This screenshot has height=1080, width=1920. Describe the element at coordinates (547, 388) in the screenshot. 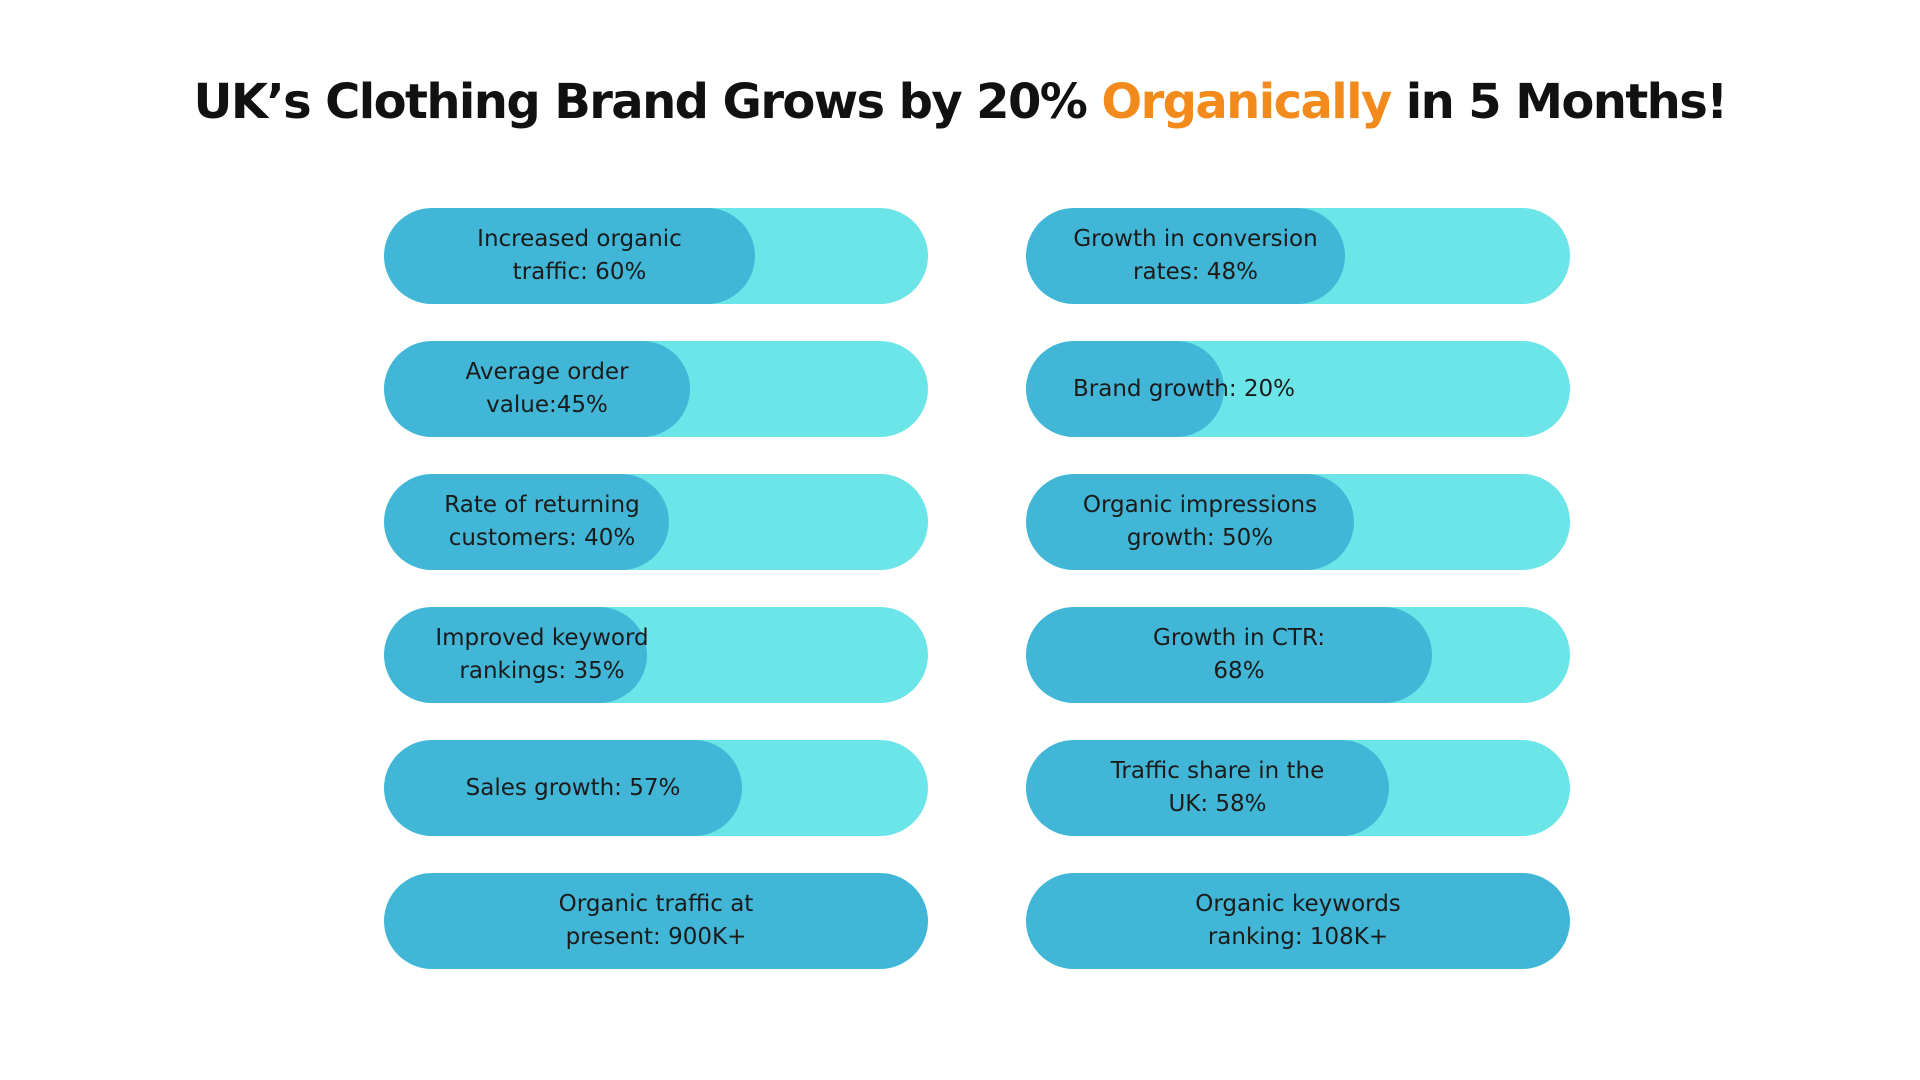

I see `metric-bar-label-2: Average order value:45%` at that location.